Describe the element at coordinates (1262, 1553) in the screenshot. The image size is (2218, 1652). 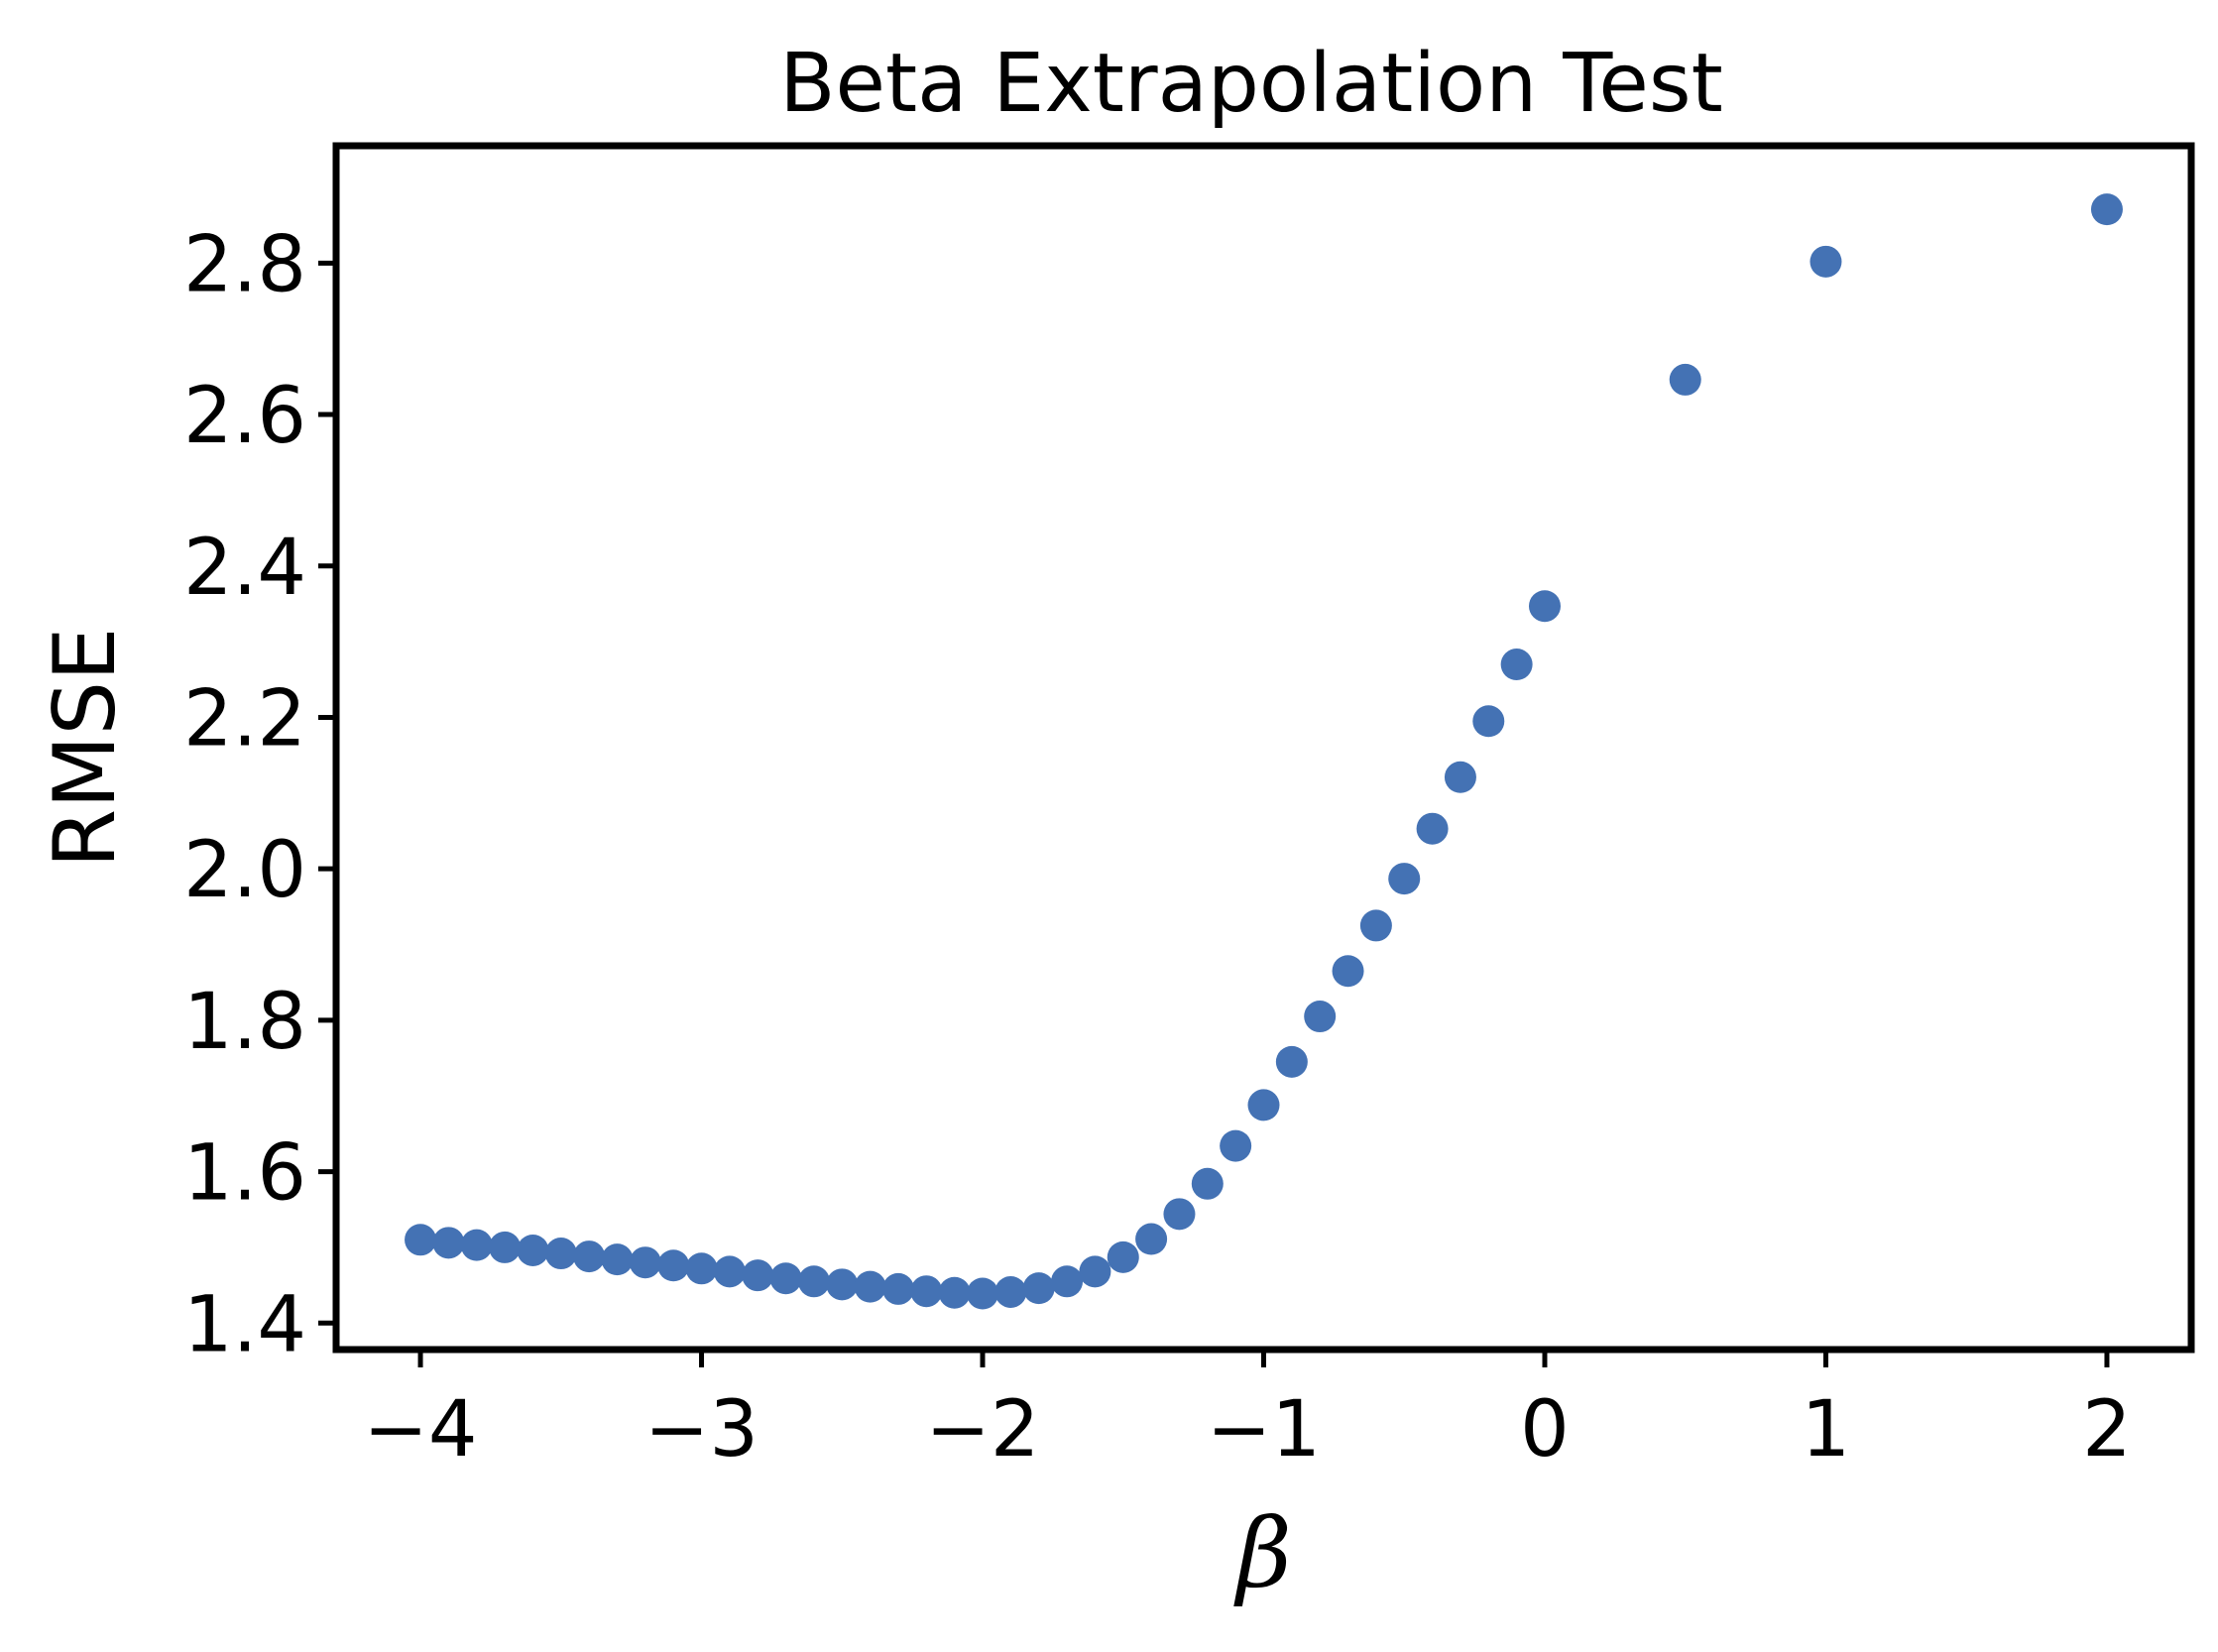
I see `x-axis-label: β` at that location.